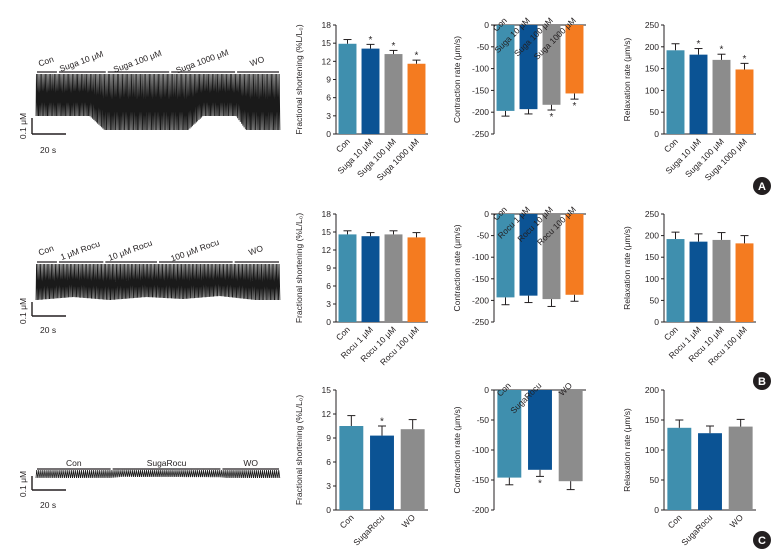 The image size is (780, 556). I want to click on segment-label: Suga 10 μM, so click(81, 61).